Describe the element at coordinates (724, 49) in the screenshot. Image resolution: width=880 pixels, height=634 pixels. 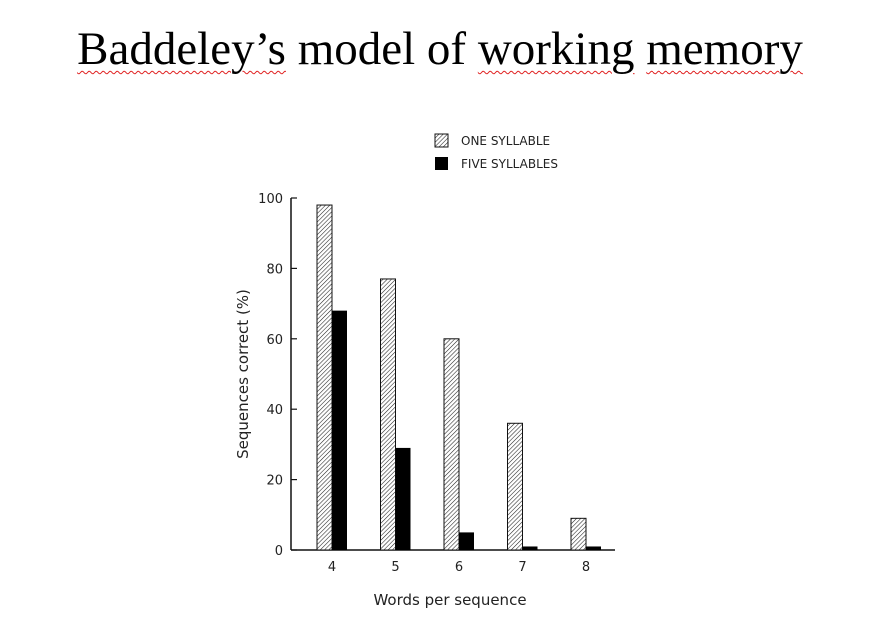
I see `title-word-4: memory` at that location.